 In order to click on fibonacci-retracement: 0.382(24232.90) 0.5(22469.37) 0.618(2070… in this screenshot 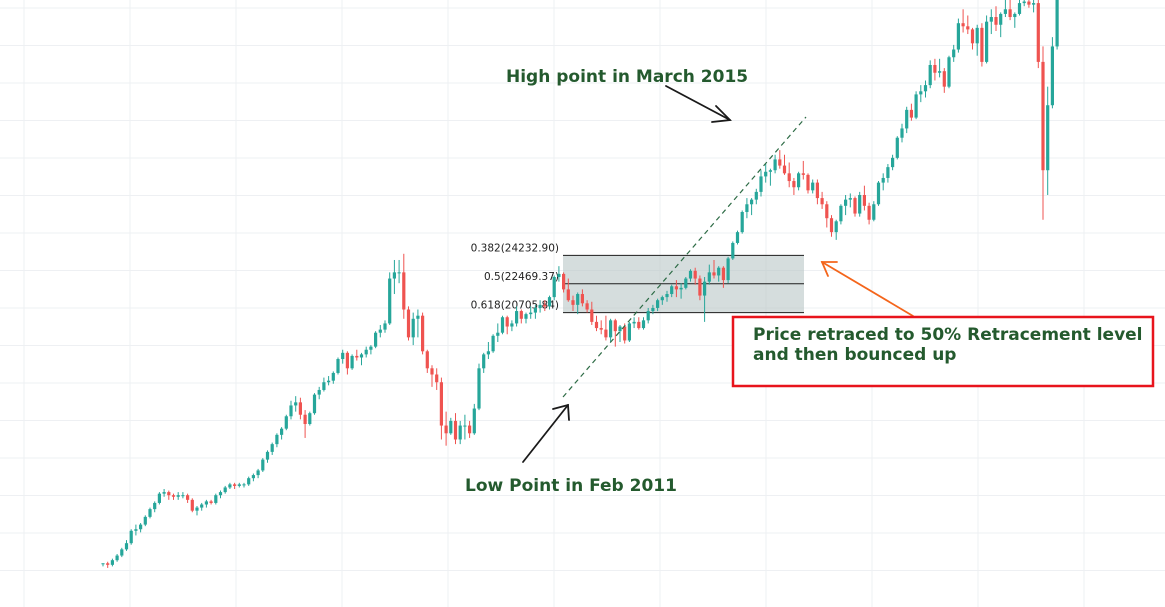, I will do `click(637, 278)`.